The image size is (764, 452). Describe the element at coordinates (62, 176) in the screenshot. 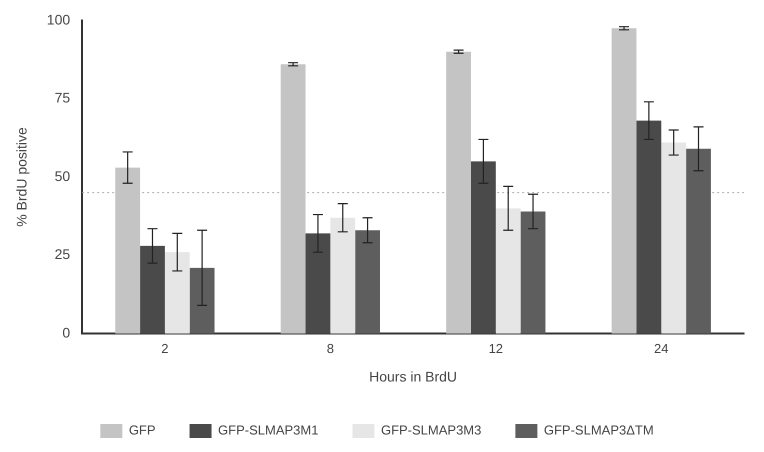

I see `y-tick-label: 50` at that location.